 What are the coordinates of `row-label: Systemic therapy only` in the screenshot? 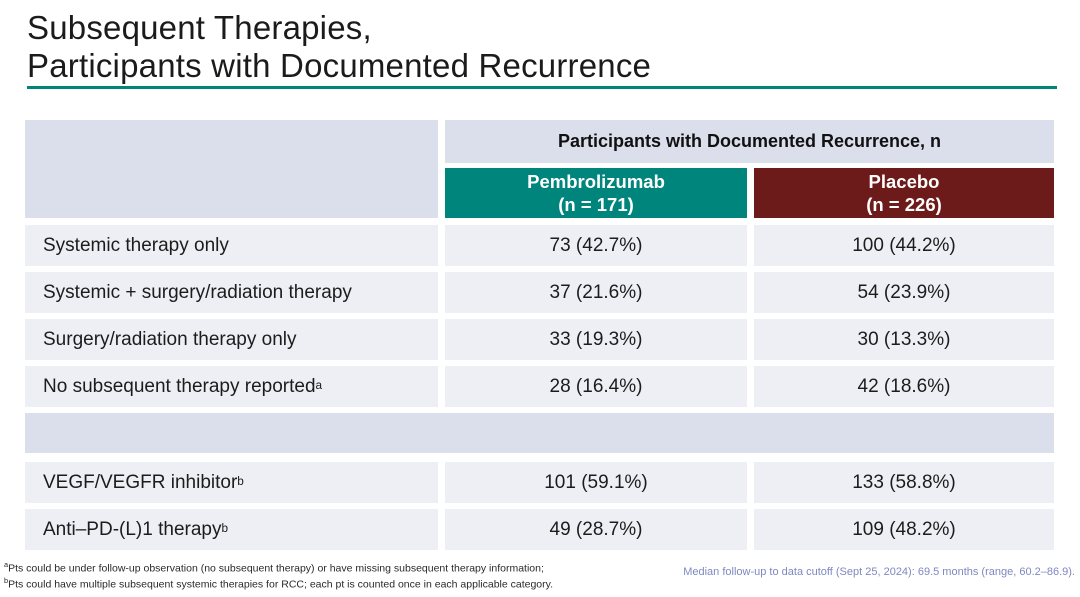 It's located at (231, 245).